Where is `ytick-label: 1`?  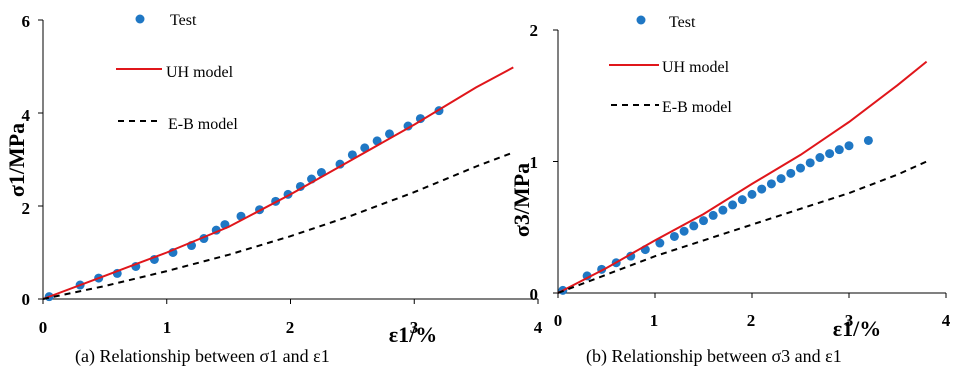 ytick-label: 1 is located at coordinates (534, 162).